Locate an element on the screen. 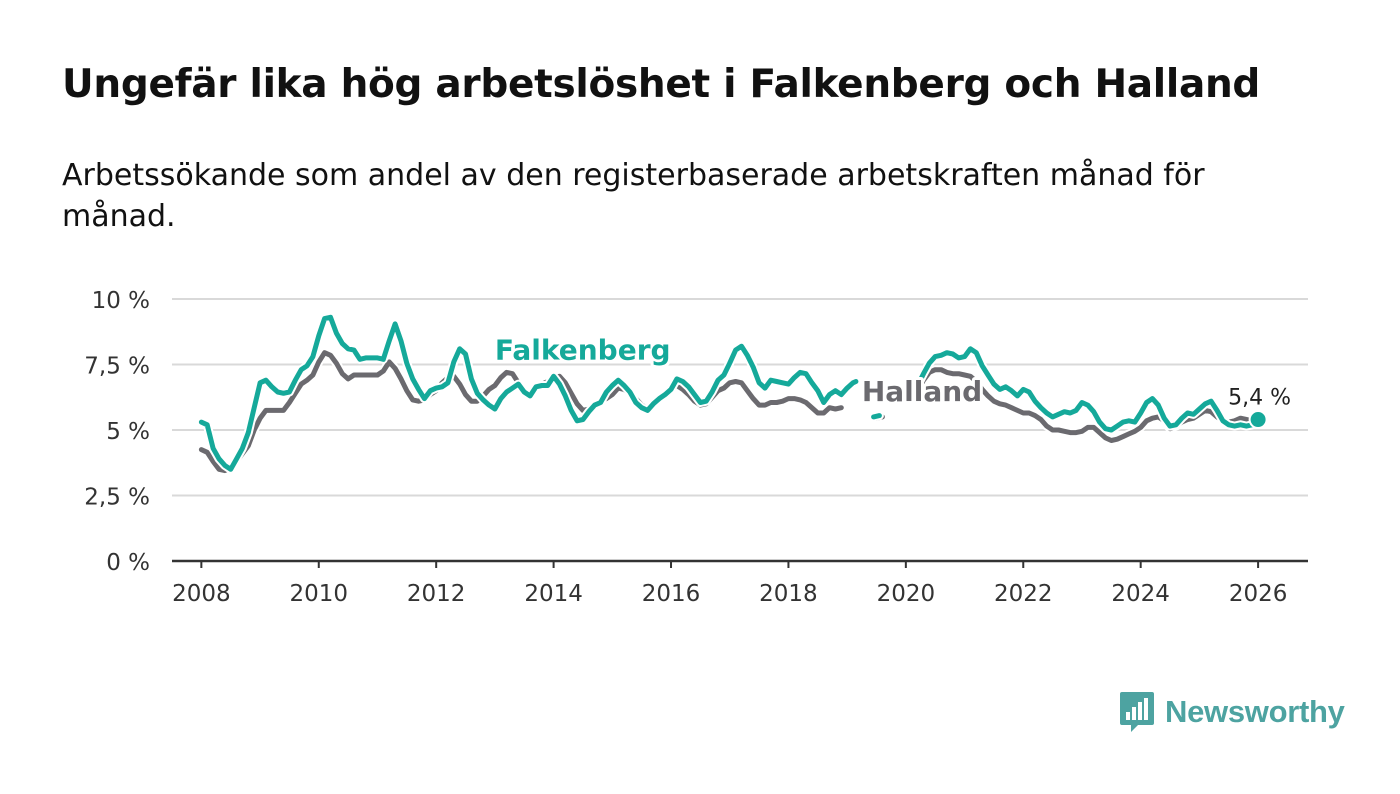 The width and height of the screenshot is (1400, 794). newsworthy-logo: Newsworthy is located at coordinates (1232, 712).